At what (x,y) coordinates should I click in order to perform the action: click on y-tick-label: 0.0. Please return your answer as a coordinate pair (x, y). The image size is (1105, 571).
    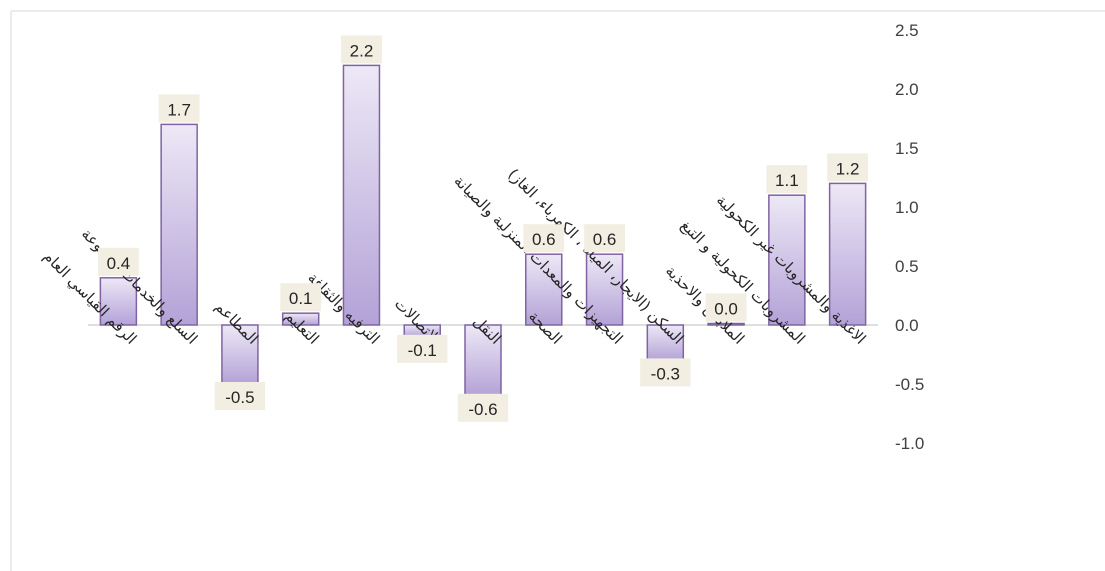
    Looking at the image, I should click on (907, 325).